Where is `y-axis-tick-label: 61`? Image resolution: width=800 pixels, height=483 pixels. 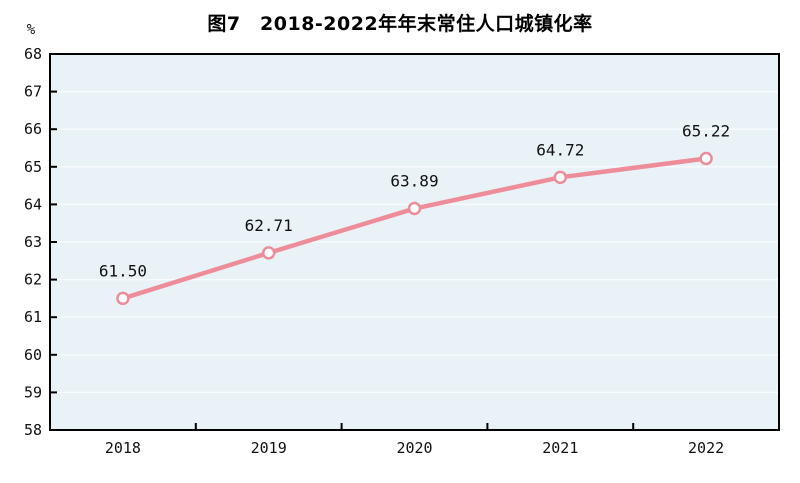 y-axis-tick-label: 61 is located at coordinates (33, 317).